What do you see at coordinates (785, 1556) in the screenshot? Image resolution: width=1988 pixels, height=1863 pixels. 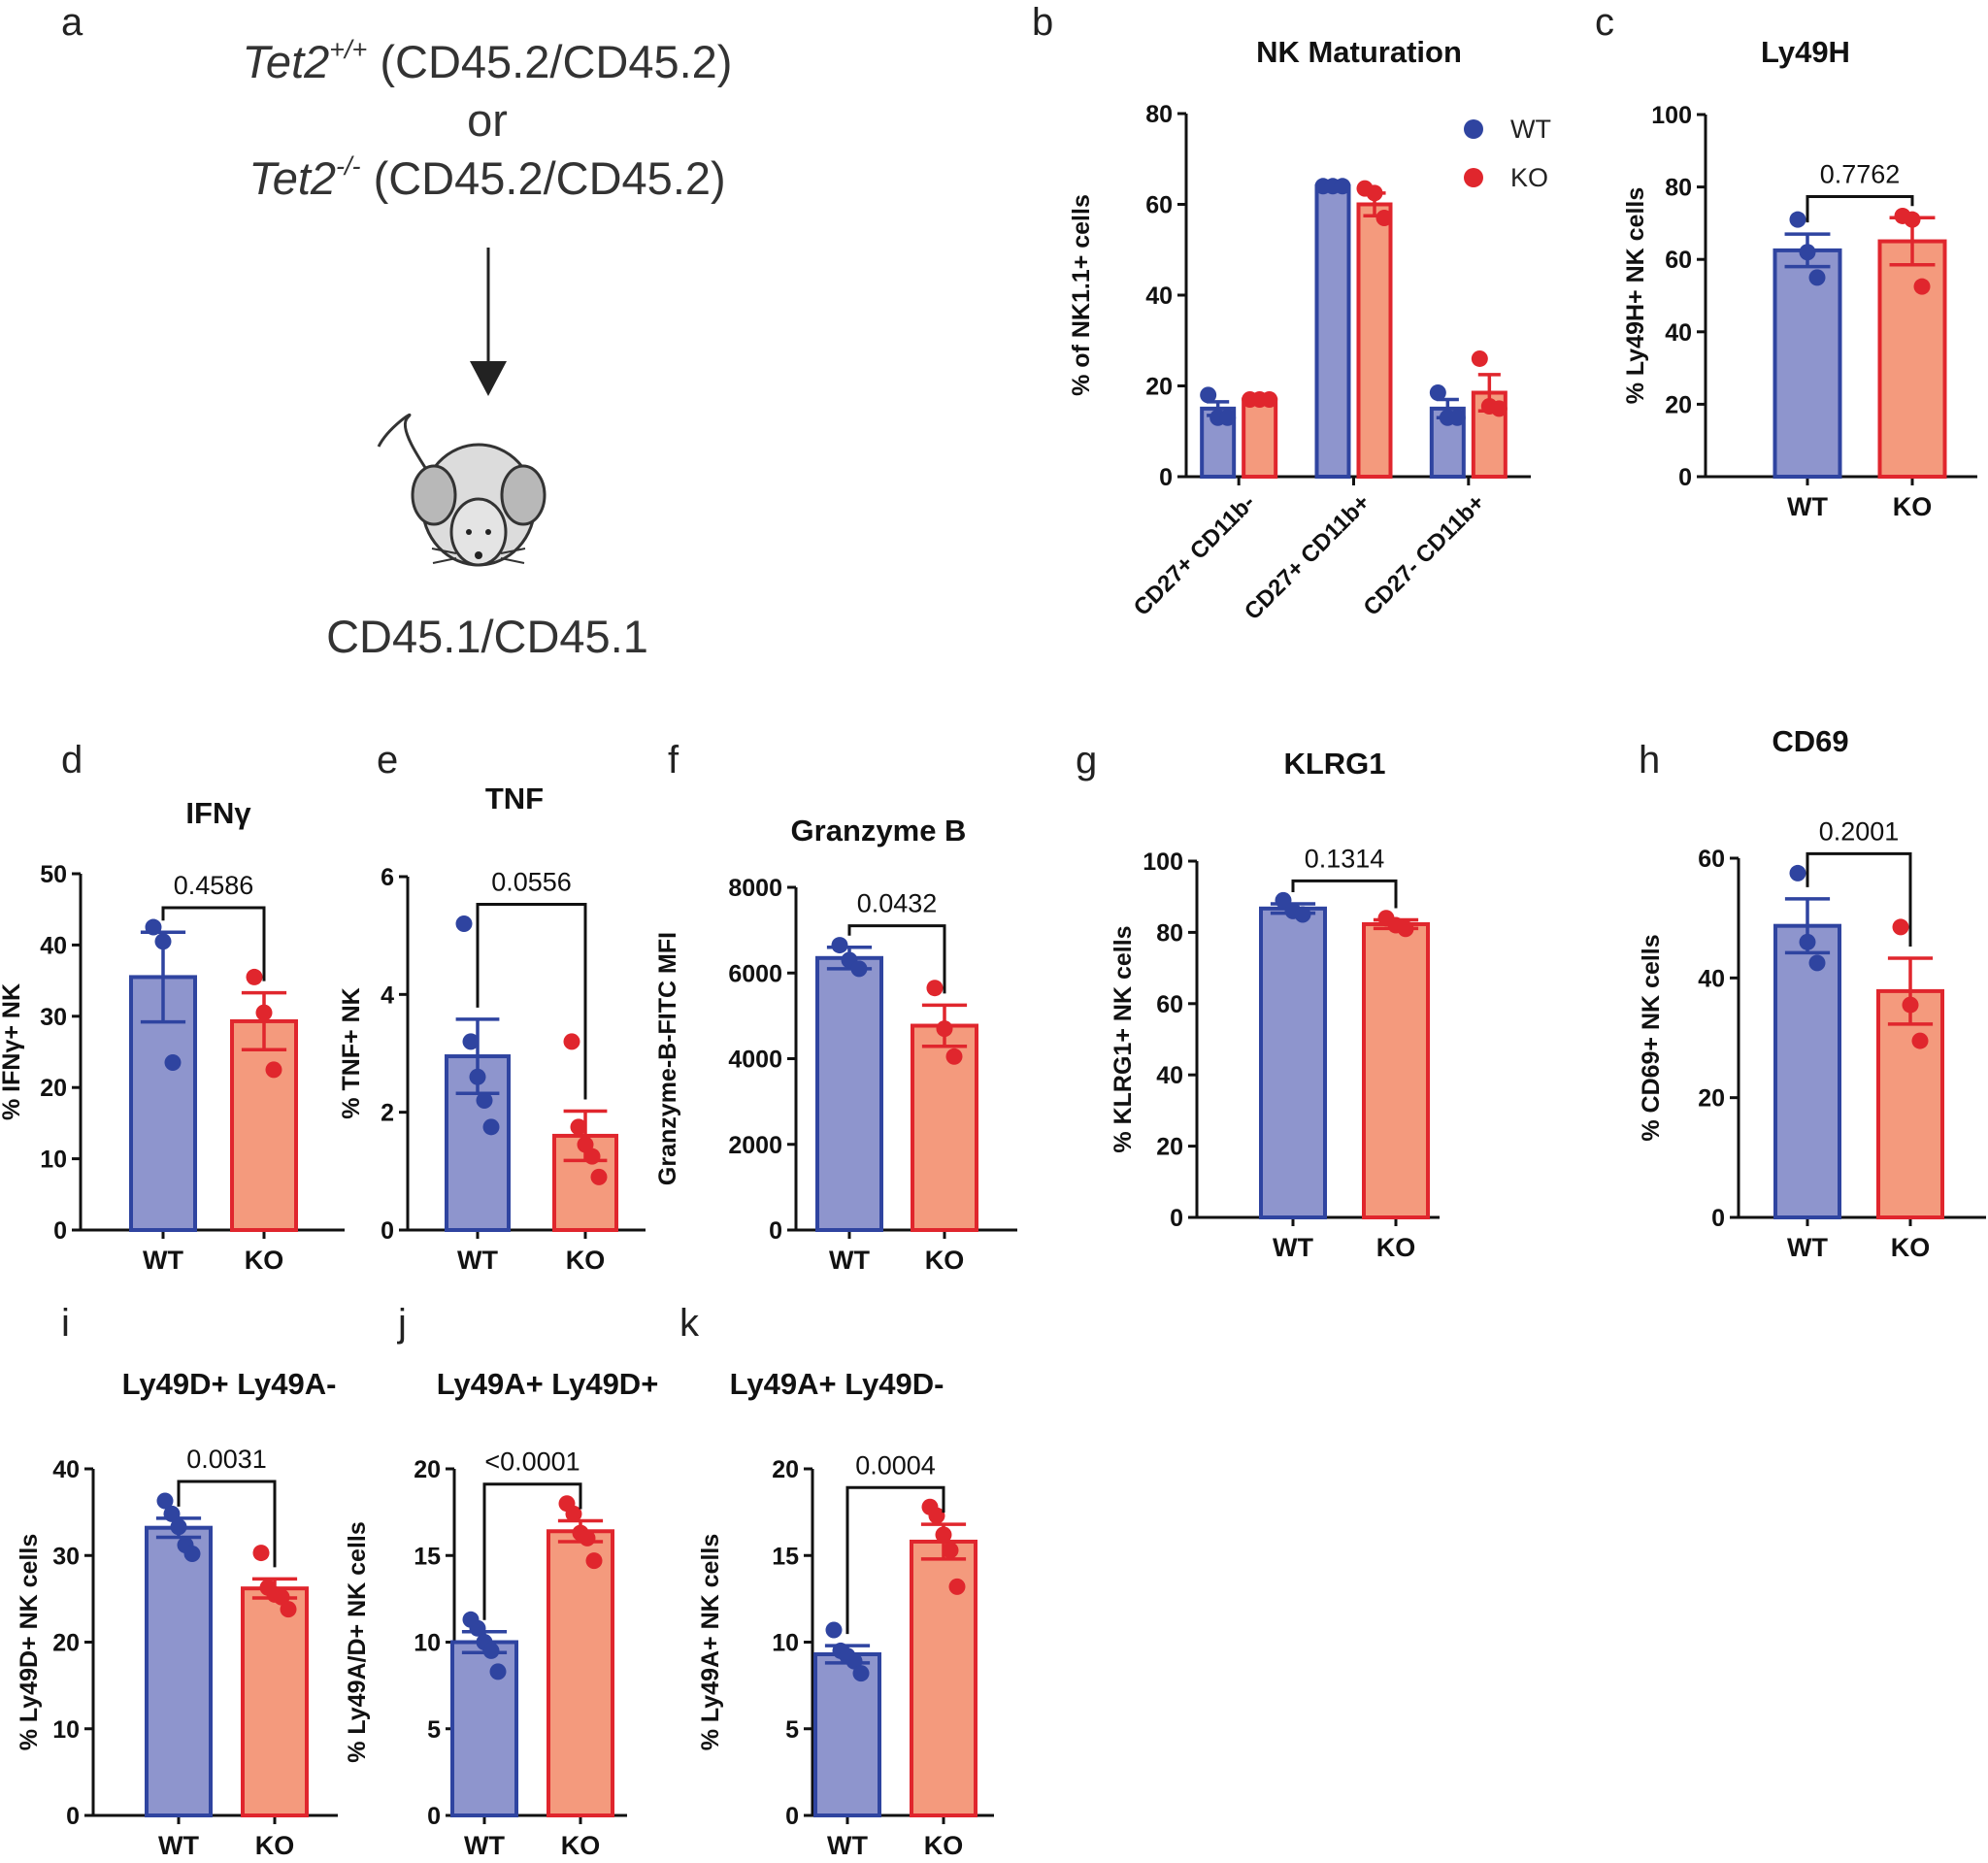 I see `y-tick-label: 15` at bounding box center [785, 1556].